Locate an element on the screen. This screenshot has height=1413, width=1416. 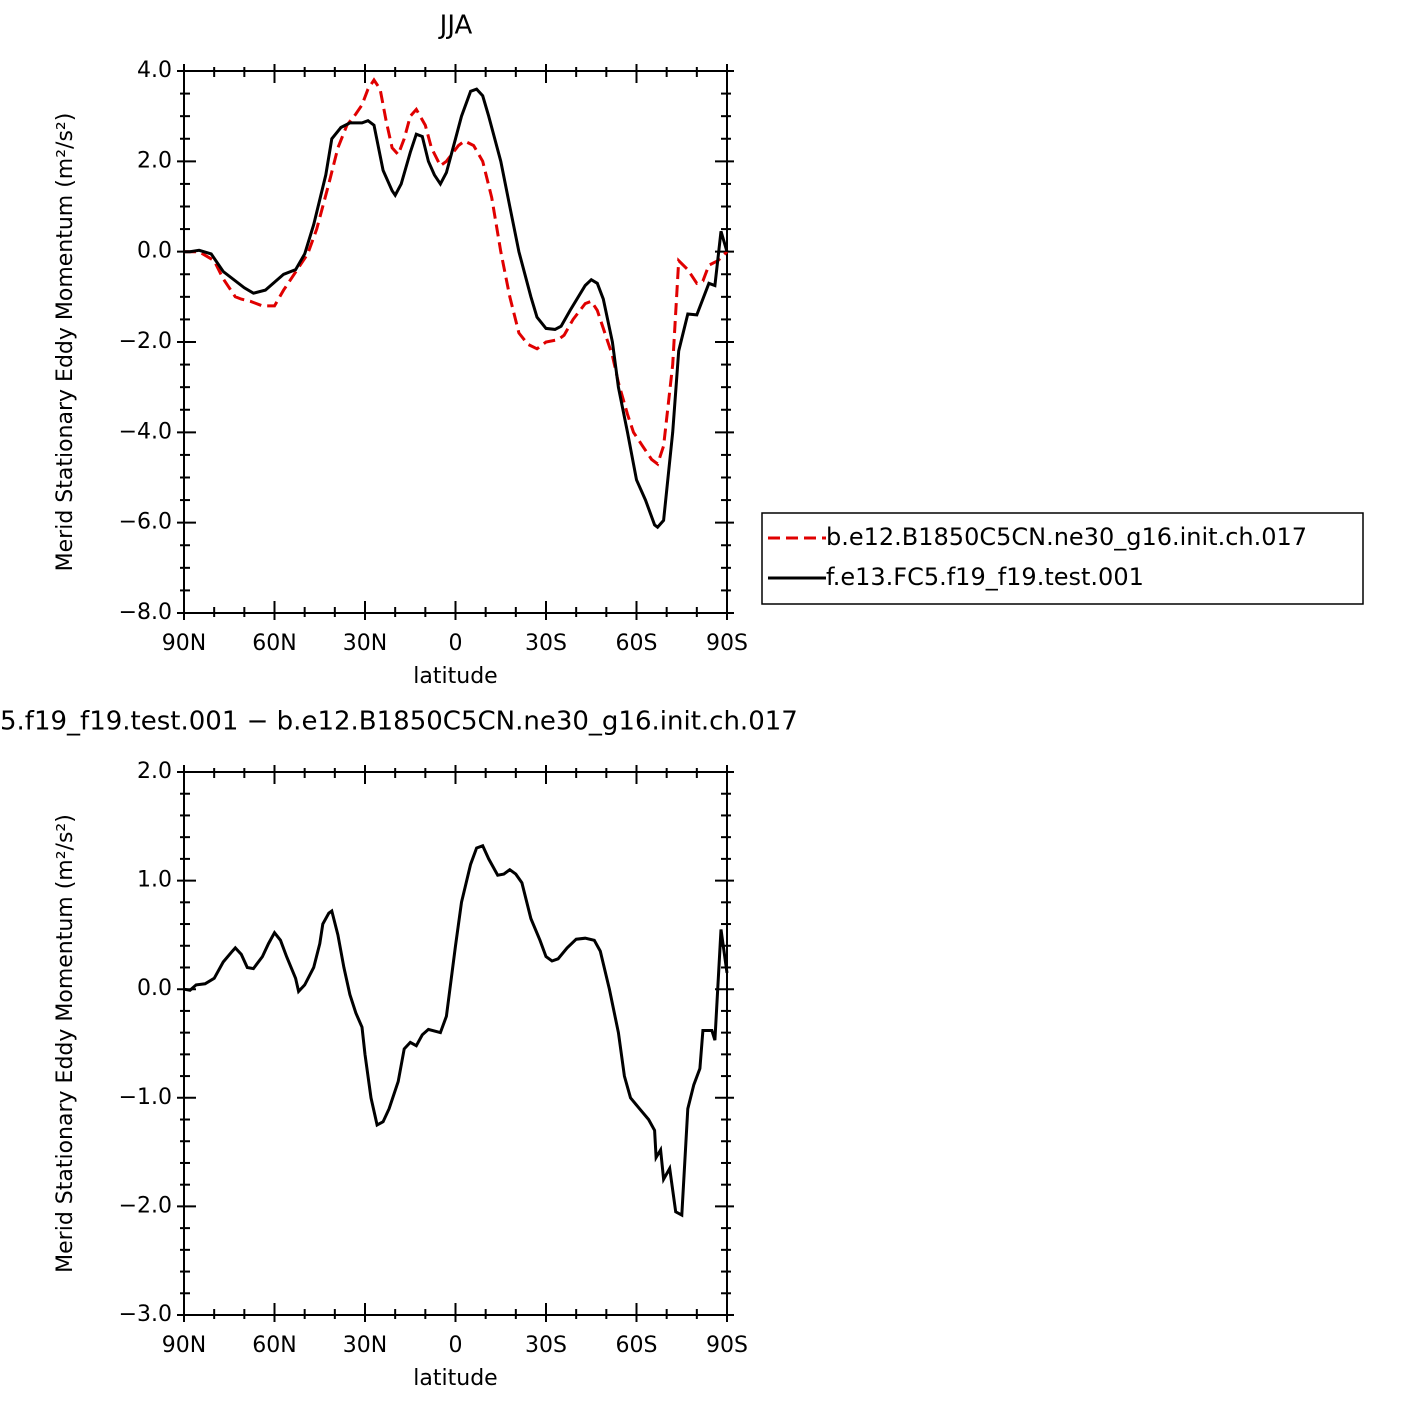
y-tick-label: −6.0 is located at coordinates (145, 522).